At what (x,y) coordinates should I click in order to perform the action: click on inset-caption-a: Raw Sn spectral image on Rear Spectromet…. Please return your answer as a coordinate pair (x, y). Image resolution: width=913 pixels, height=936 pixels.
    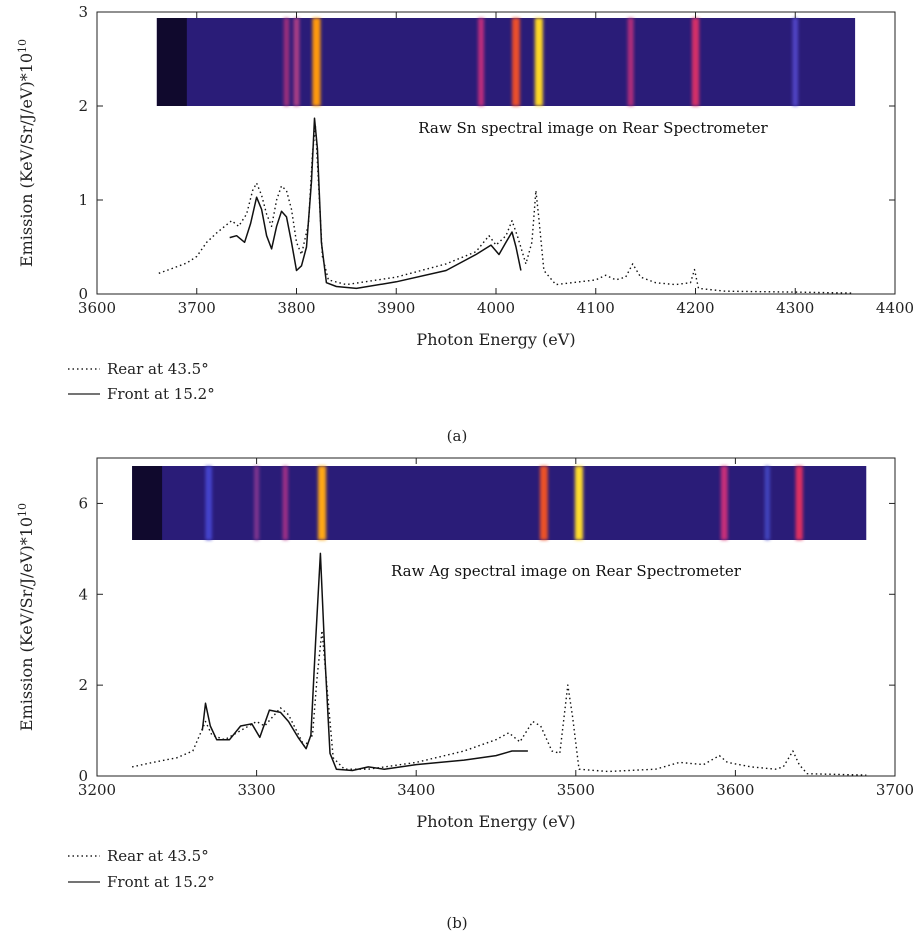
    Looking at the image, I should click on (593, 128).